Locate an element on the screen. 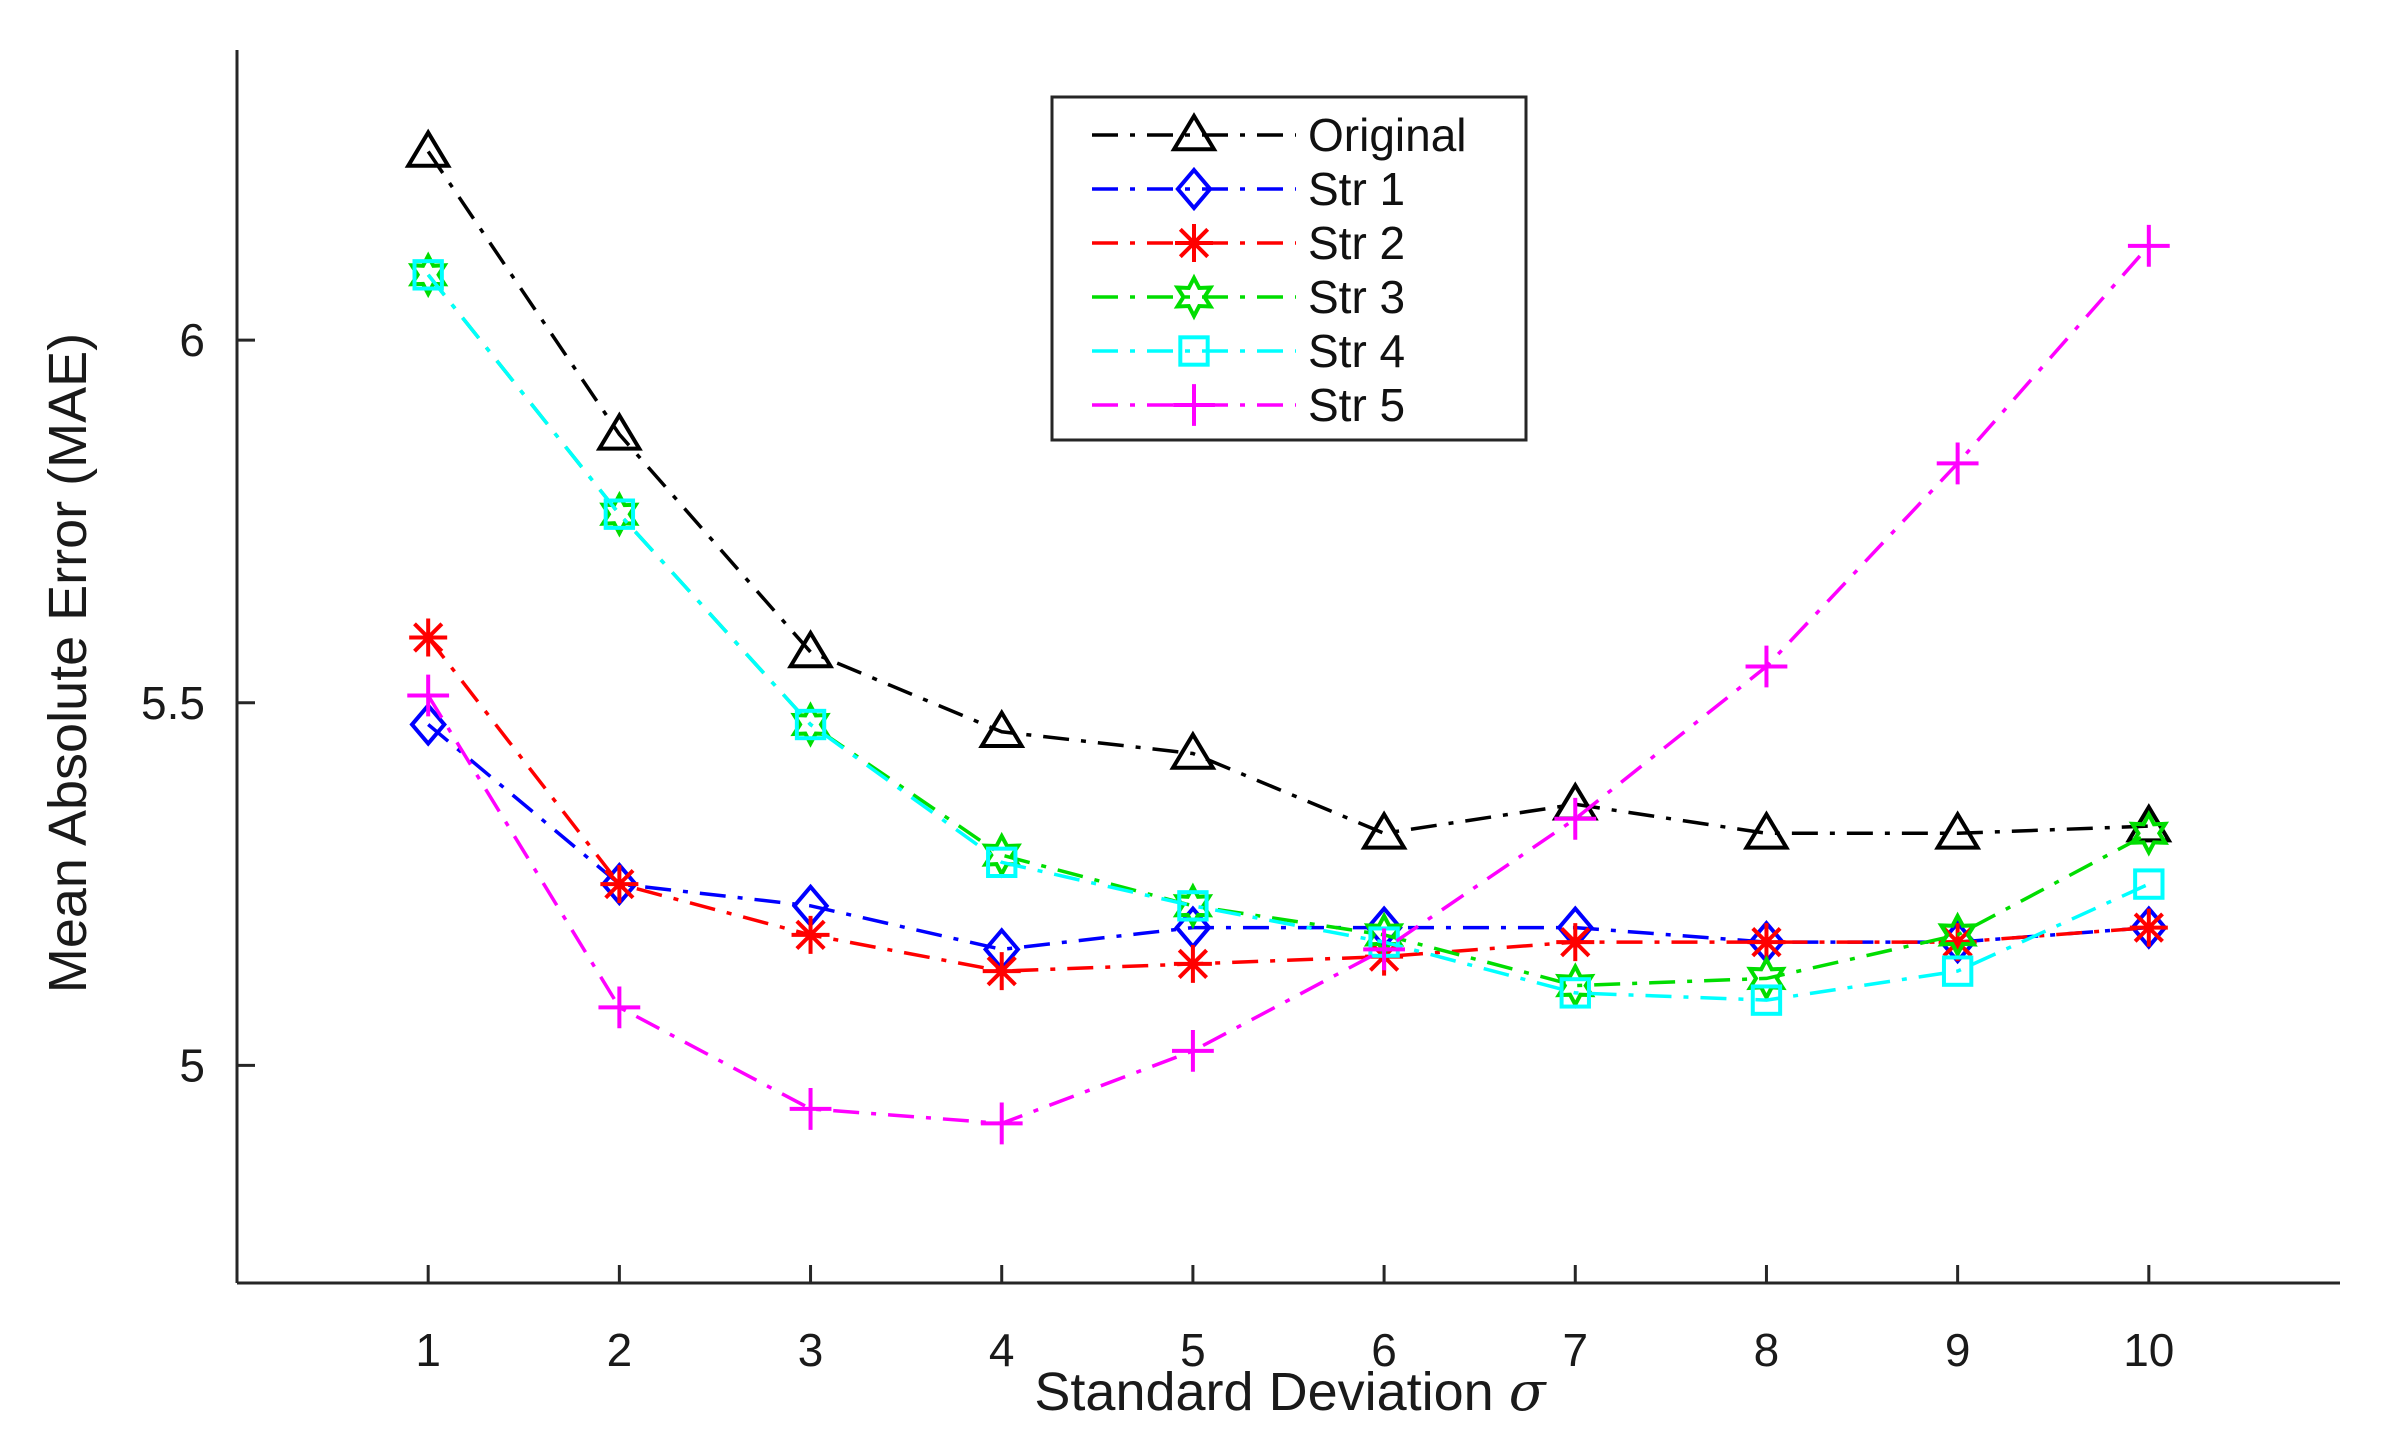 This screenshot has width=2381, height=1448. legend-box is located at coordinates (1289, 268).